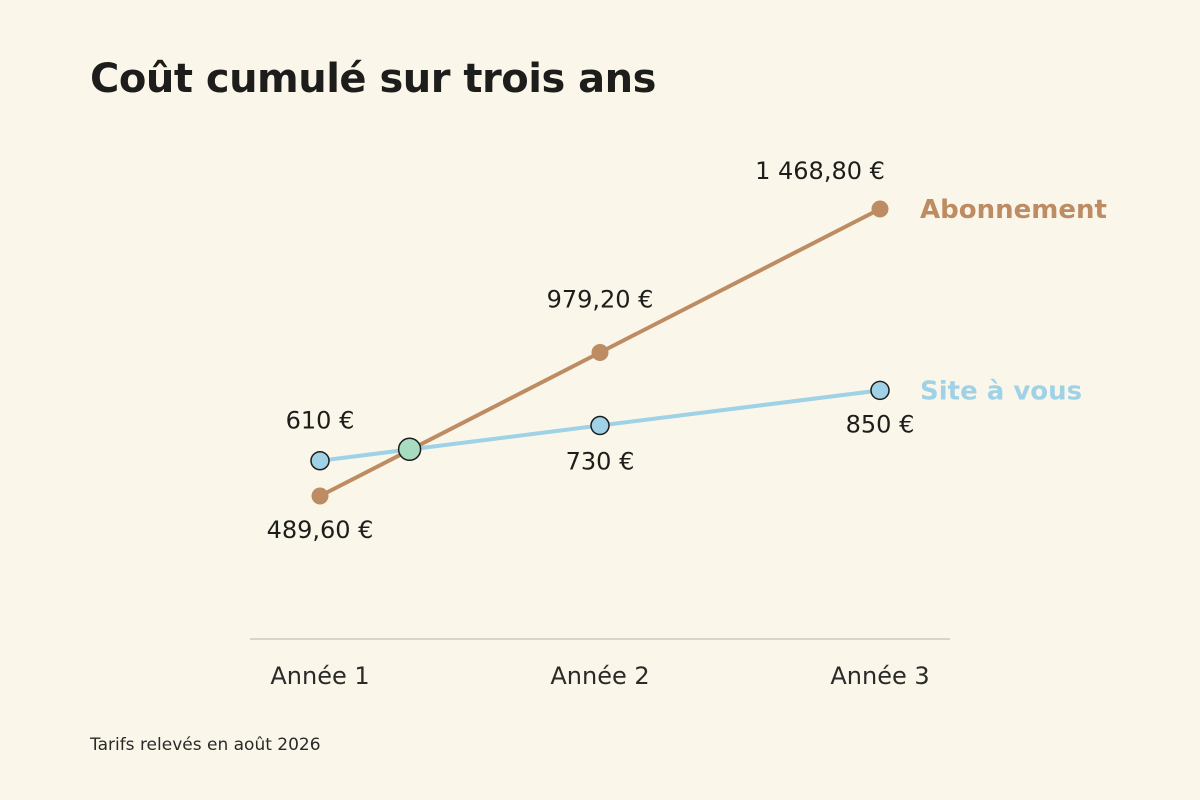 This screenshot has width=1200, height=800. What do you see at coordinates (1001, 391) in the screenshot?
I see `series-name-label: Site à vous` at bounding box center [1001, 391].